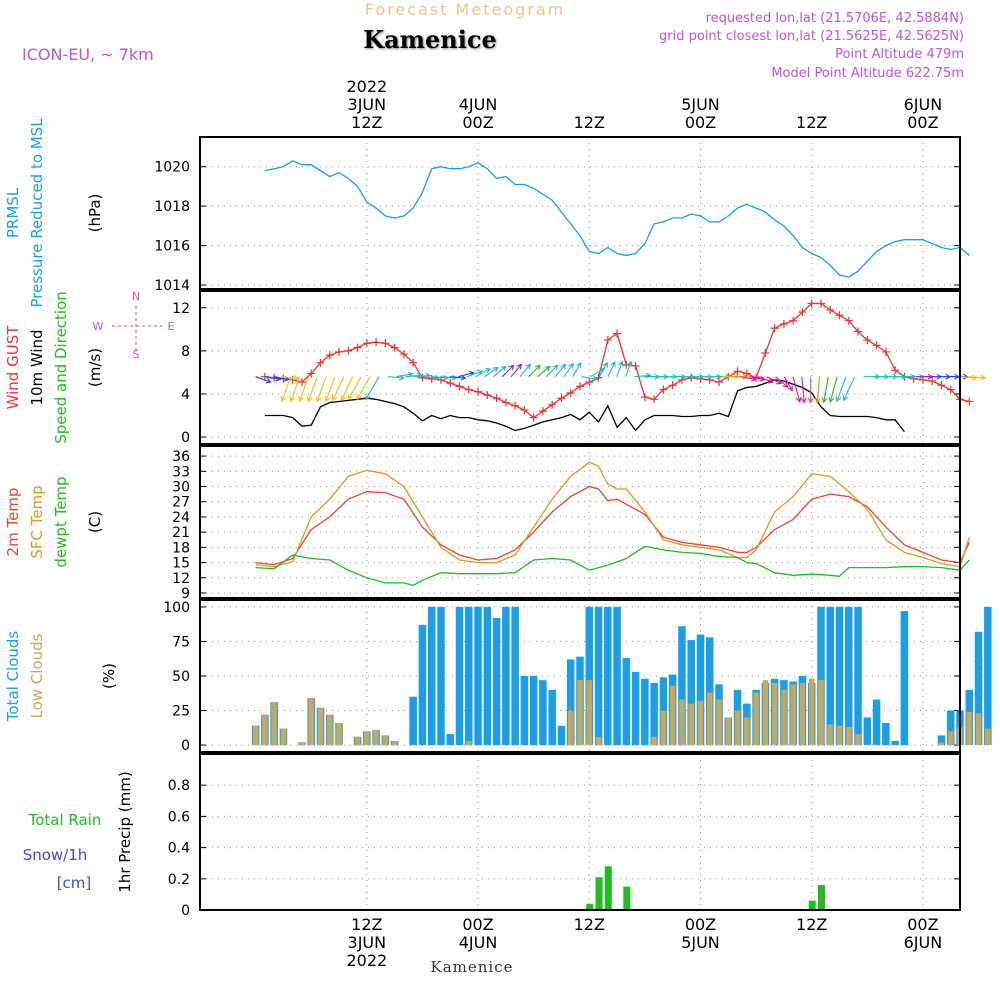 Image resolution: width=1000 pixels, height=1000 pixels. Describe the element at coordinates (700, 122) in the screenshot. I see `top-axis-label: 00Z` at that location.